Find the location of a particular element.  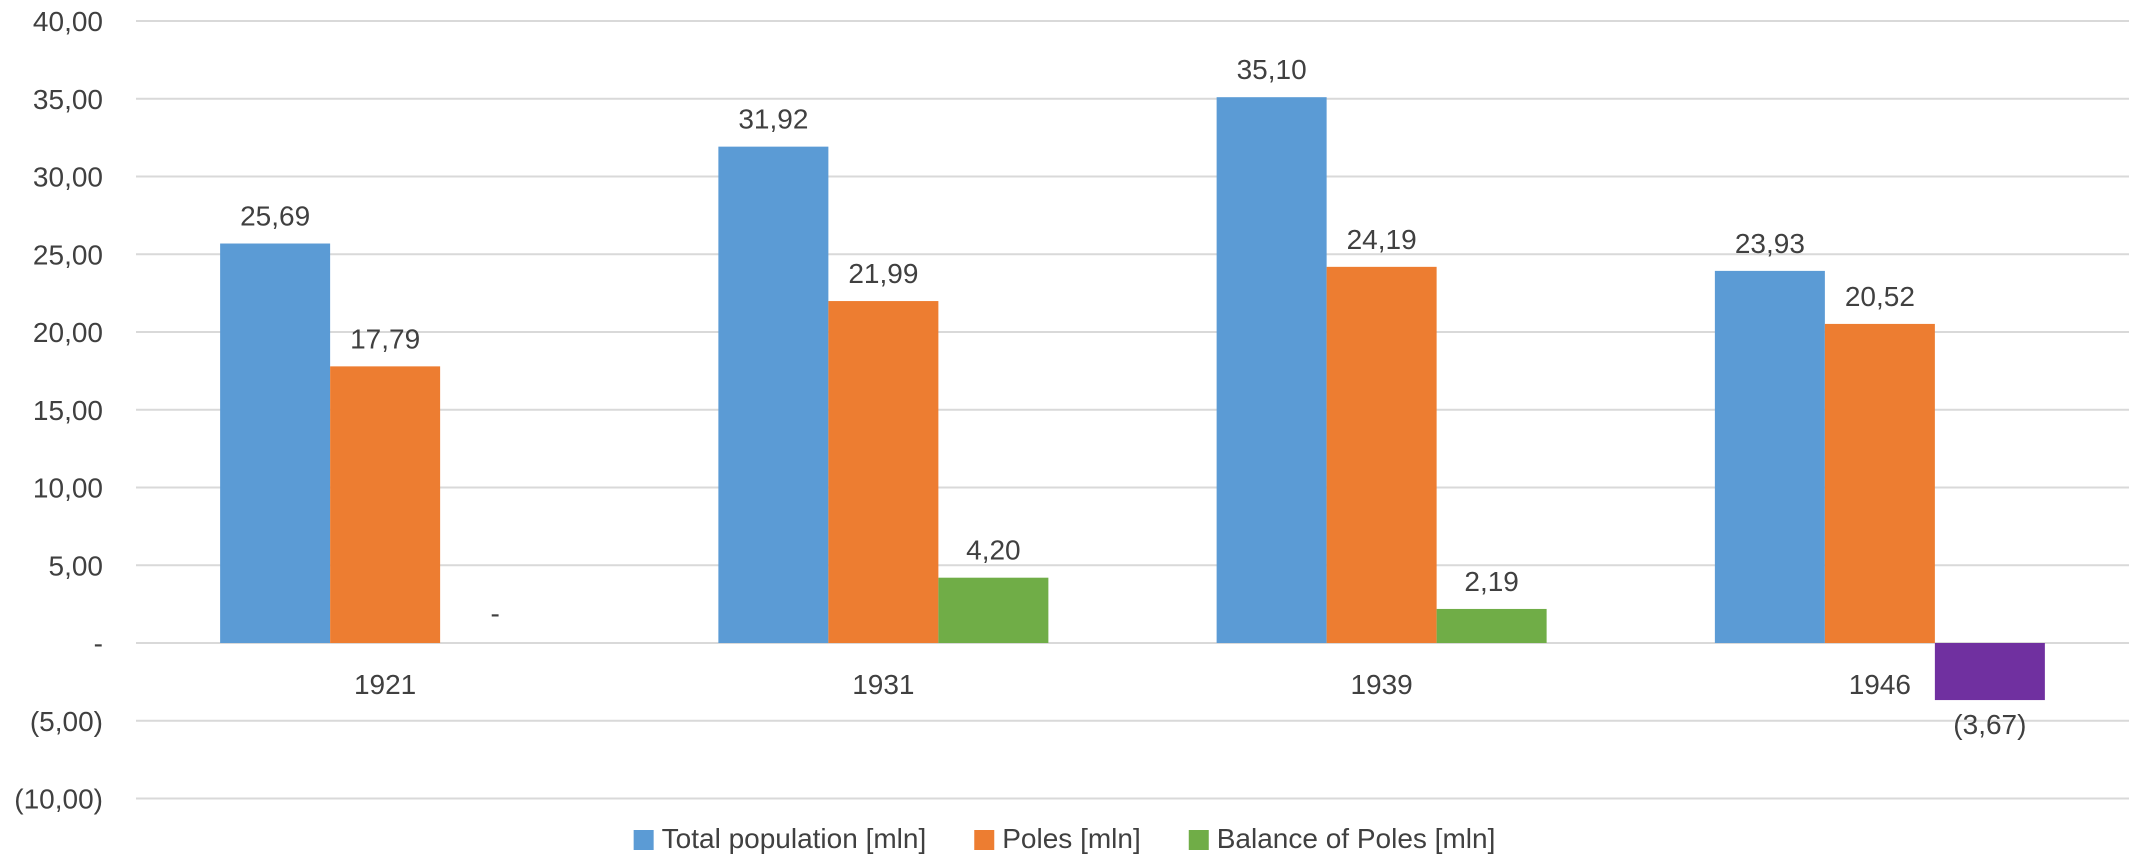

x-category-label: 1939 is located at coordinates (1381, 684).